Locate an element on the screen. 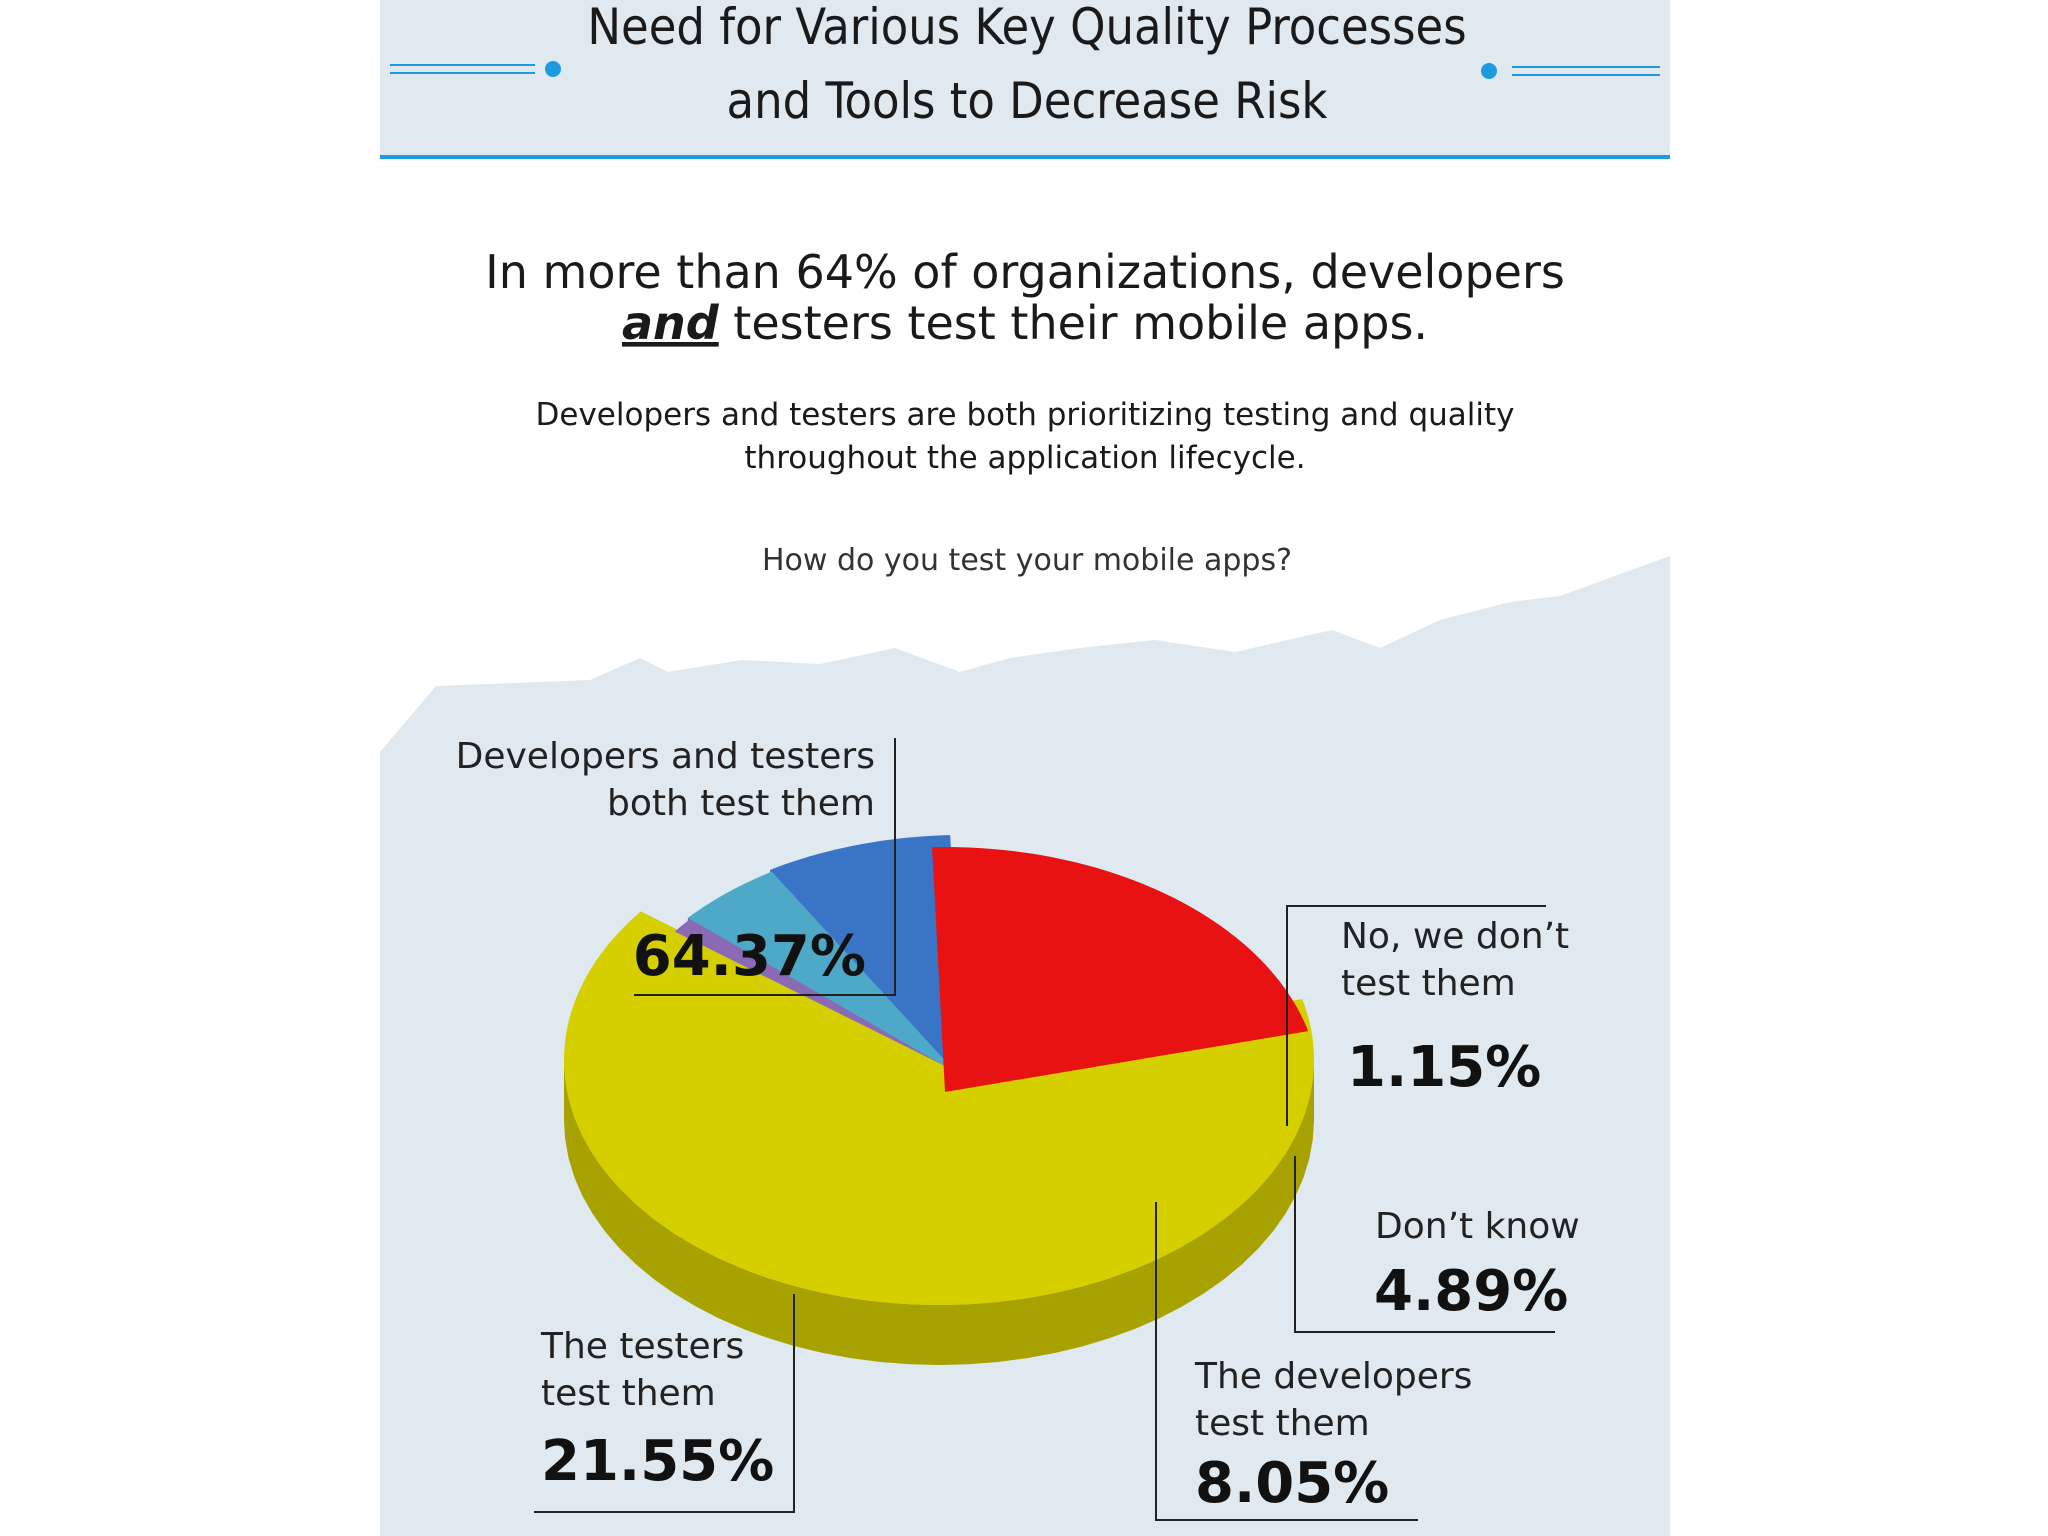 This screenshot has height=1536, width=2048. header-underline is located at coordinates (1025, 157).